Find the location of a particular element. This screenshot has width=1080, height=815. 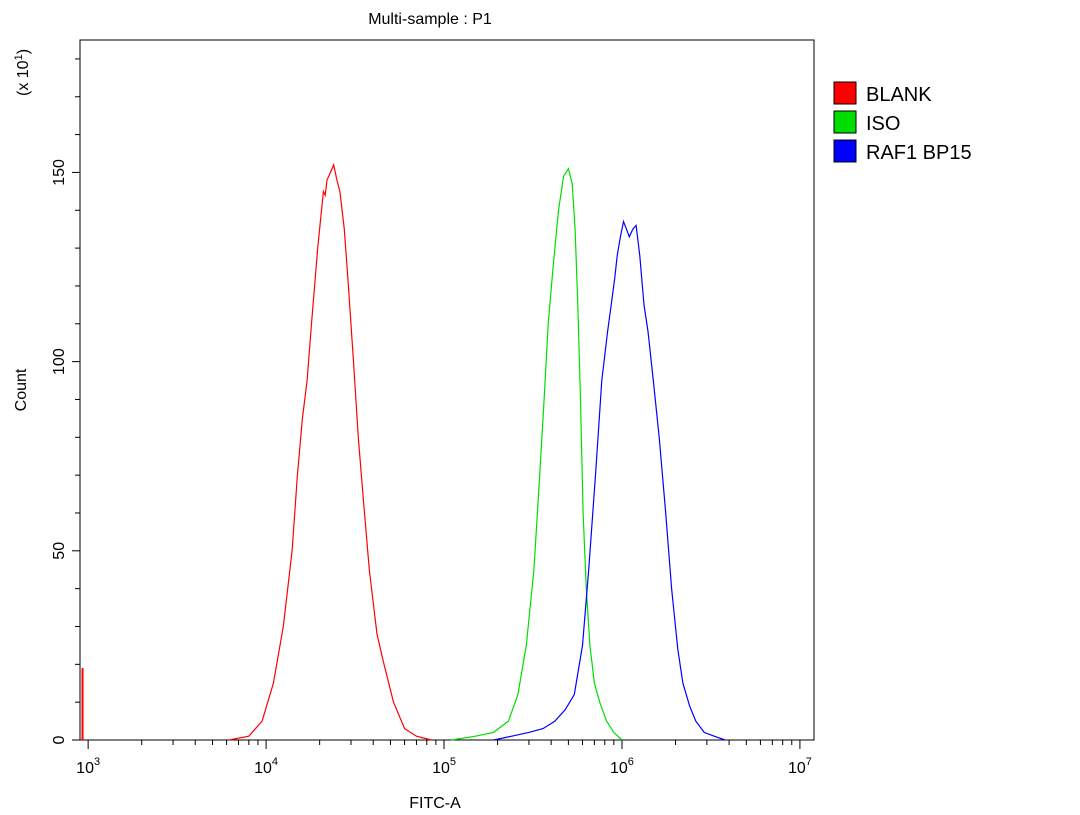

y-multiplier-label: (x 101) is located at coordinates (22, 72).